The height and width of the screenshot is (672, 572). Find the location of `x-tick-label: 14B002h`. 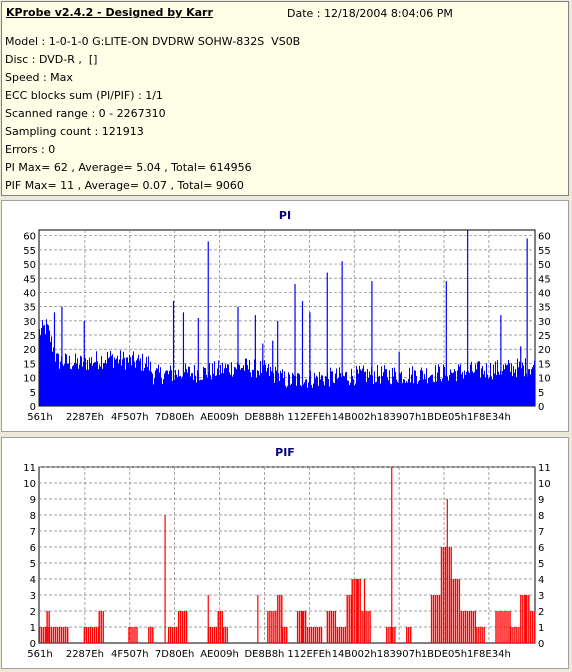

x-tick-label: 14B002h is located at coordinates (354, 654).